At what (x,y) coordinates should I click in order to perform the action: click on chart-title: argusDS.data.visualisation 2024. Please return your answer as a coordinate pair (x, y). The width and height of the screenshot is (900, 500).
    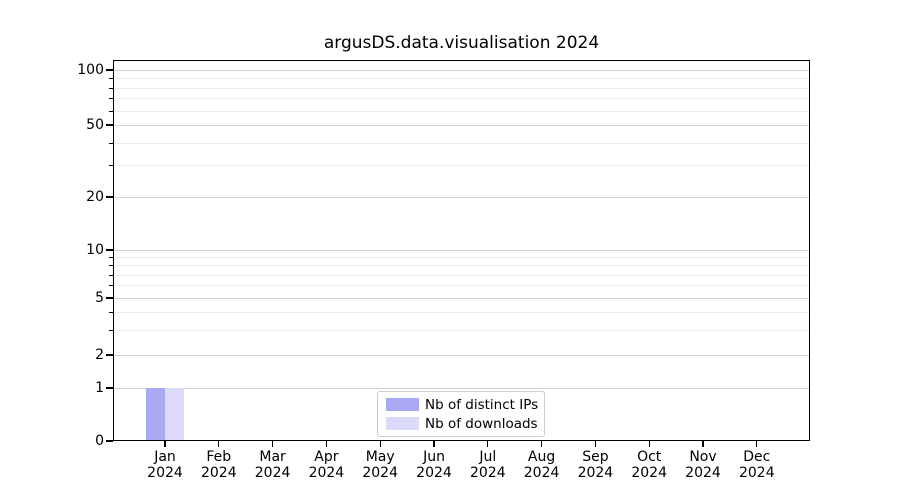
    Looking at the image, I should click on (461, 43).